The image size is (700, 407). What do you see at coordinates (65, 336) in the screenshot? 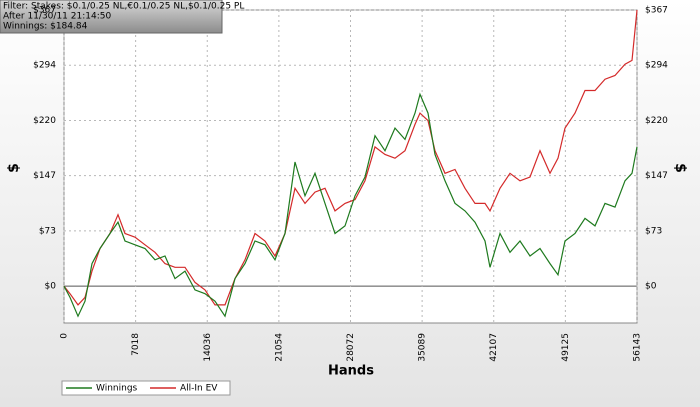
I see `x-tick-label: 0` at bounding box center [65, 336].